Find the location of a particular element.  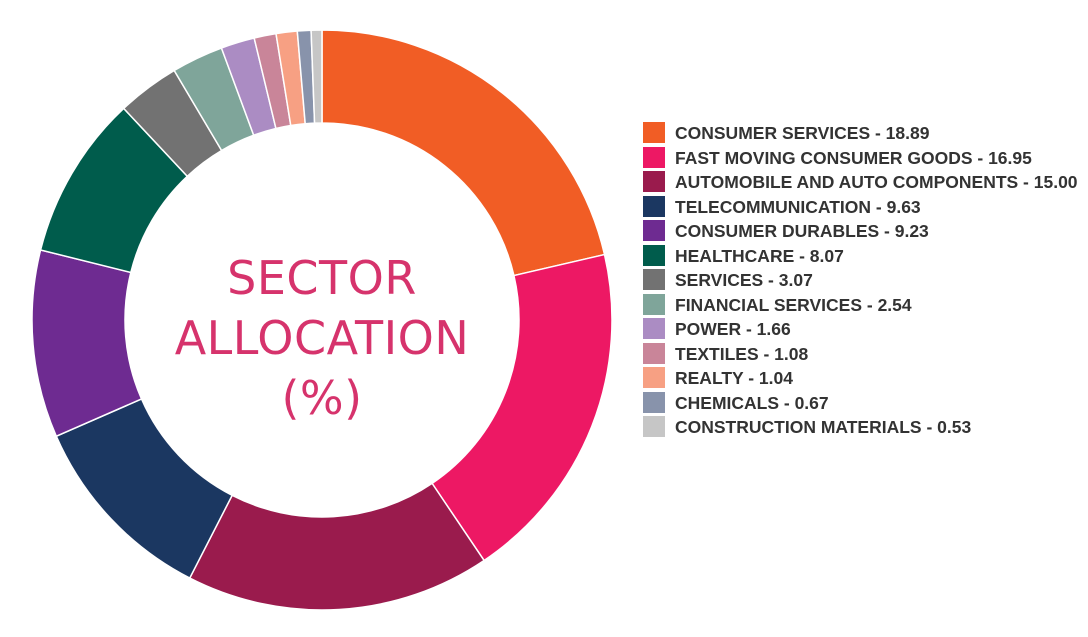

chart-title-line-3: (%) is located at coordinates (322, 398).